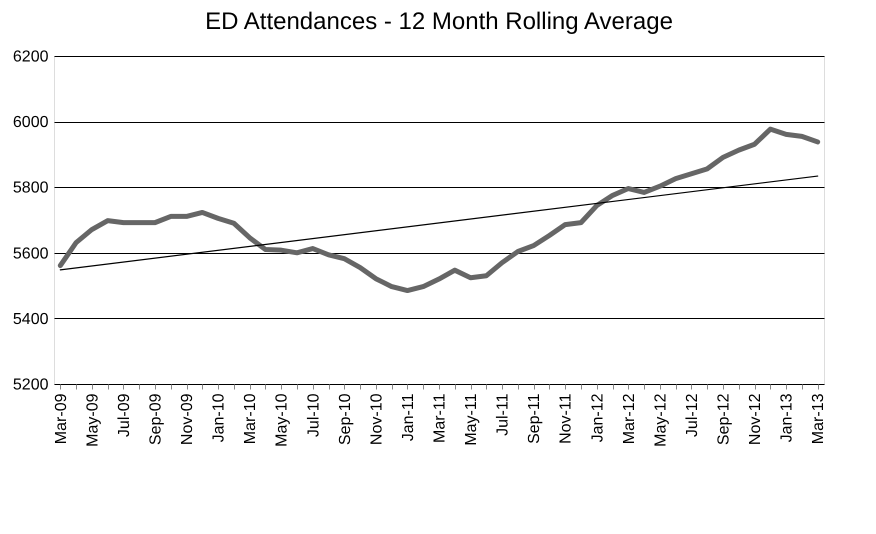  What do you see at coordinates (124, 415) in the screenshot?
I see `x-tick-label: Jul-09` at bounding box center [124, 415].